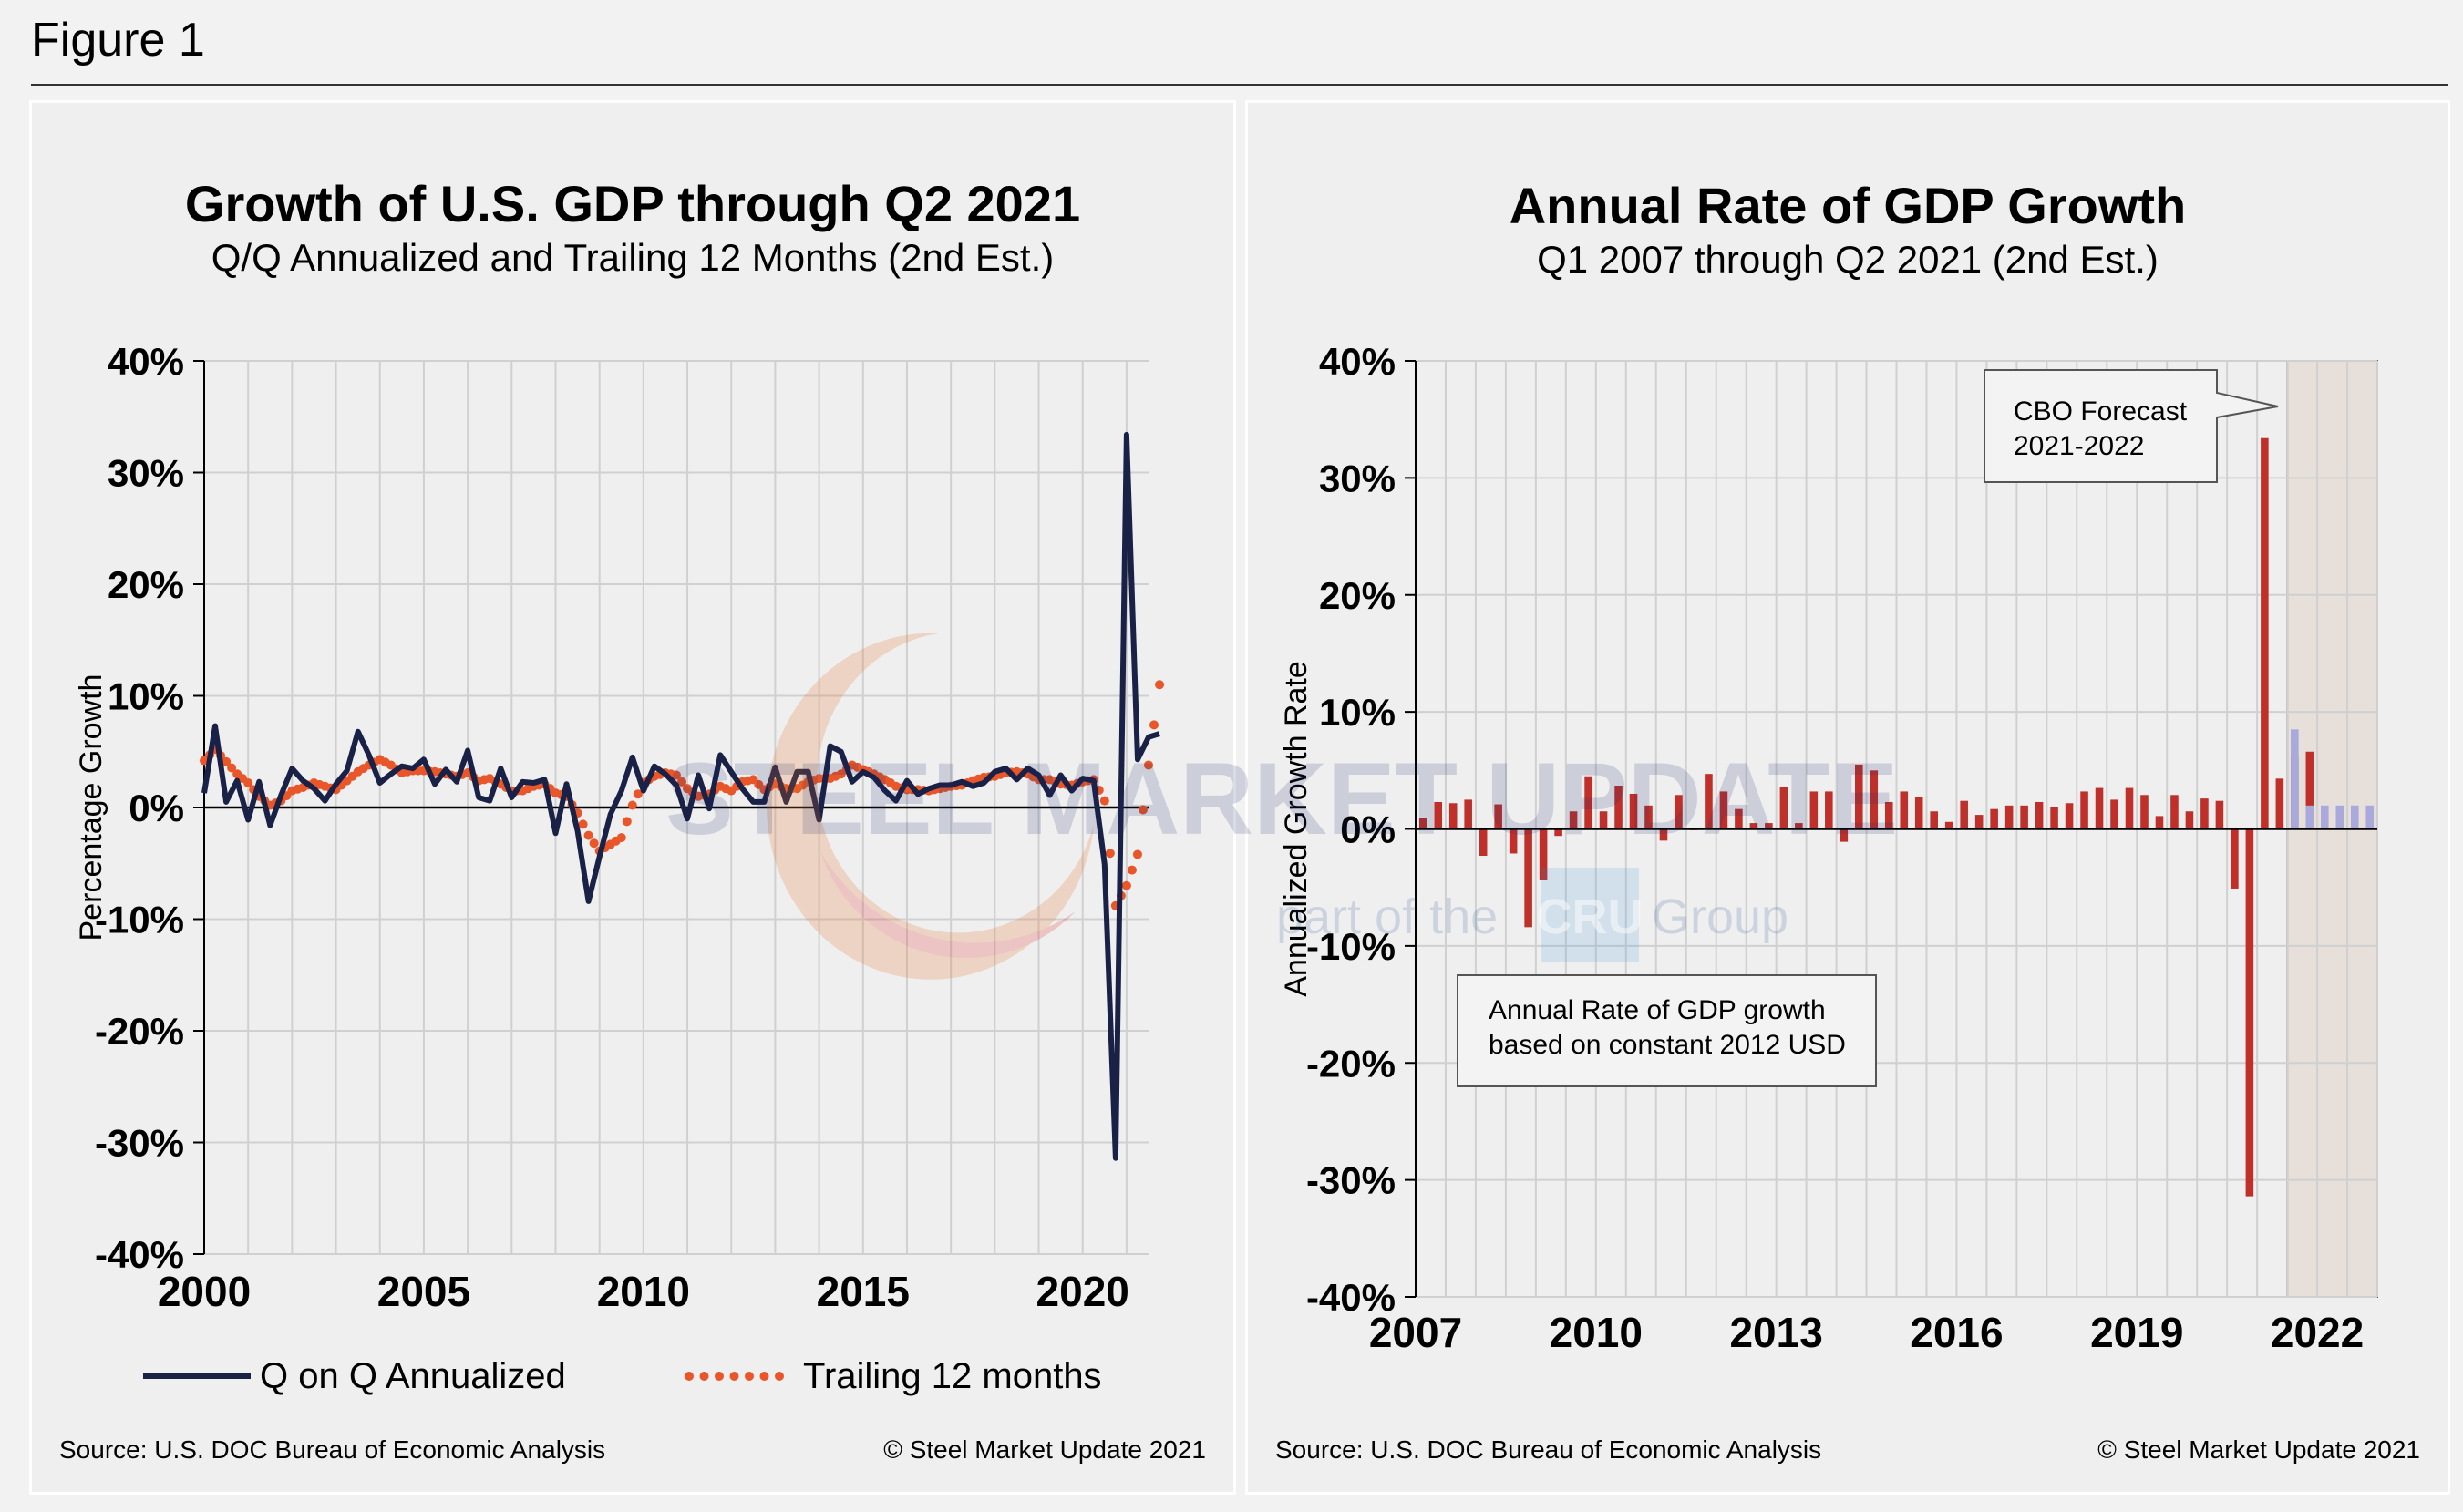 The image size is (2463, 1512). I want to click on right-copyright: © Steel Market Update 2021, so click(2258, 1450).